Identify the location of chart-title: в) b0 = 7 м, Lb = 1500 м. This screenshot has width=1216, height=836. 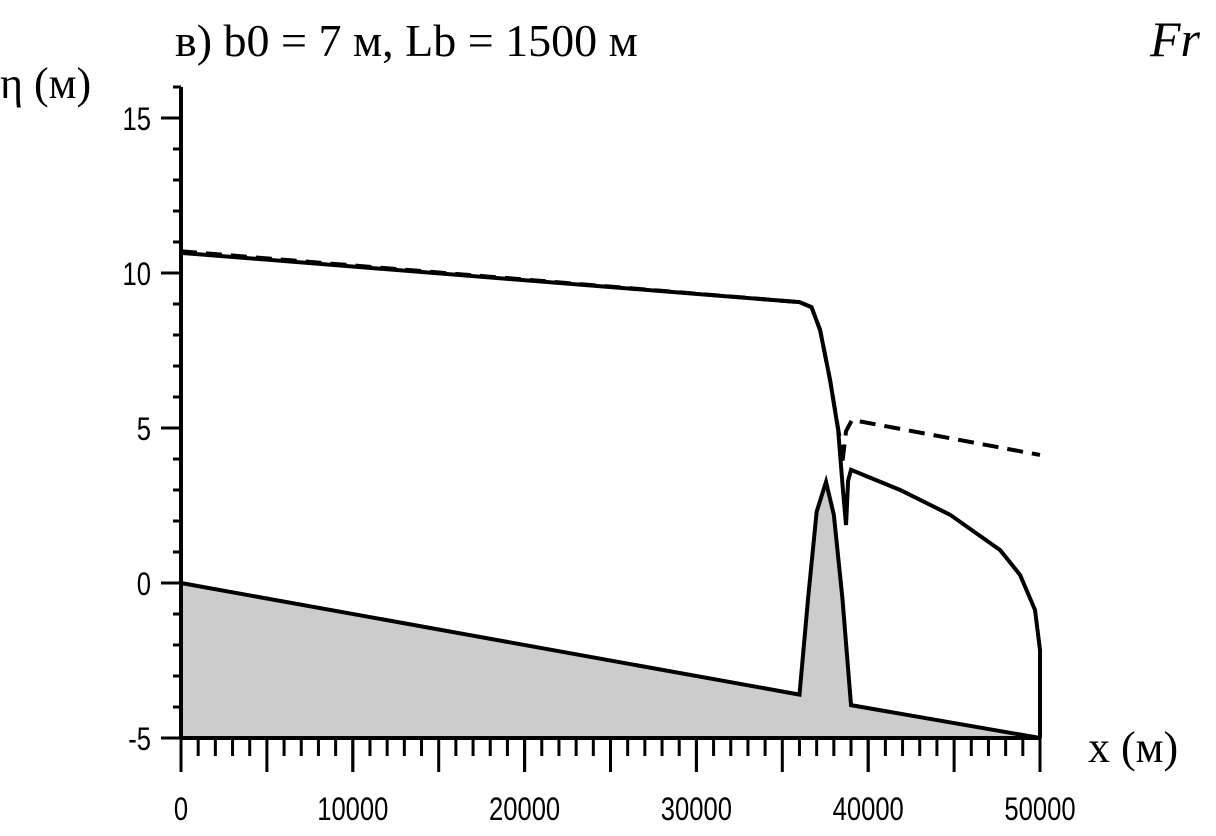
(406, 40).